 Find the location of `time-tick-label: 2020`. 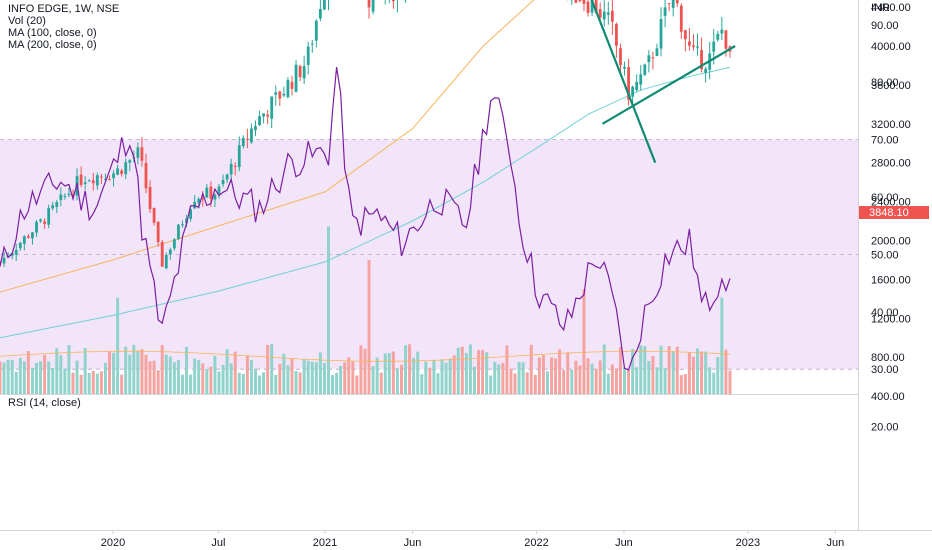

time-tick-label: 2020 is located at coordinates (113, 543).